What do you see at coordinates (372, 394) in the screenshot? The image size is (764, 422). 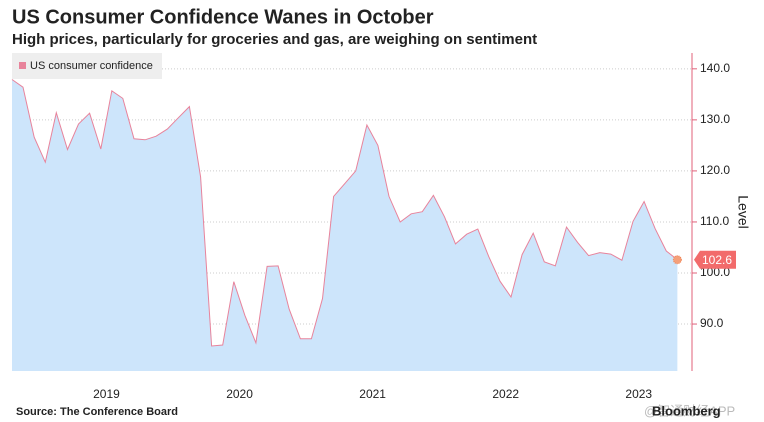 I see `x-tick-label: 2021` at bounding box center [372, 394].